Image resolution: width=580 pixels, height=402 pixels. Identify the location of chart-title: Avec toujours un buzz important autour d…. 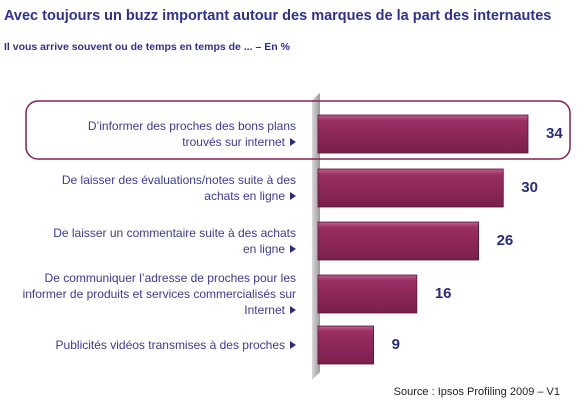
(277, 16).